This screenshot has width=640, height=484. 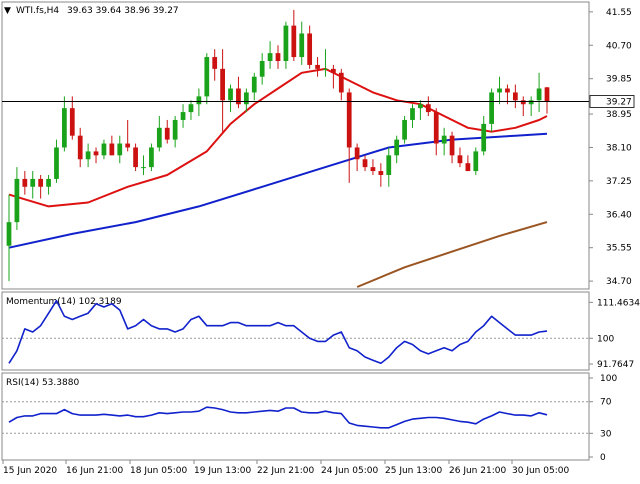 What do you see at coordinates (606, 434) in the screenshot?
I see `rsi-tick-label: 30` at bounding box center [606, 434].